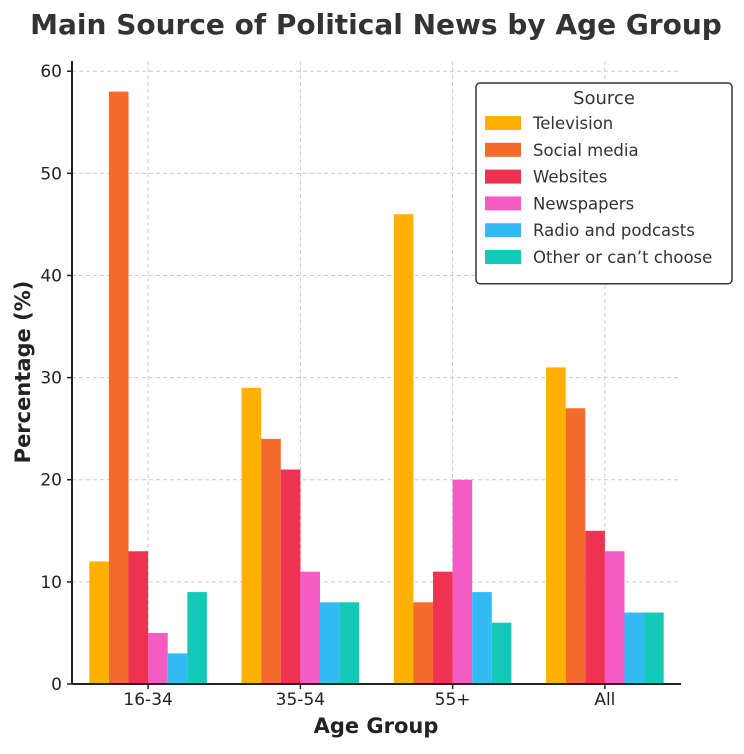 The width and height of the screenshot is (744, 754). I want to click on y-tick-label: 10, so click(51, 583).